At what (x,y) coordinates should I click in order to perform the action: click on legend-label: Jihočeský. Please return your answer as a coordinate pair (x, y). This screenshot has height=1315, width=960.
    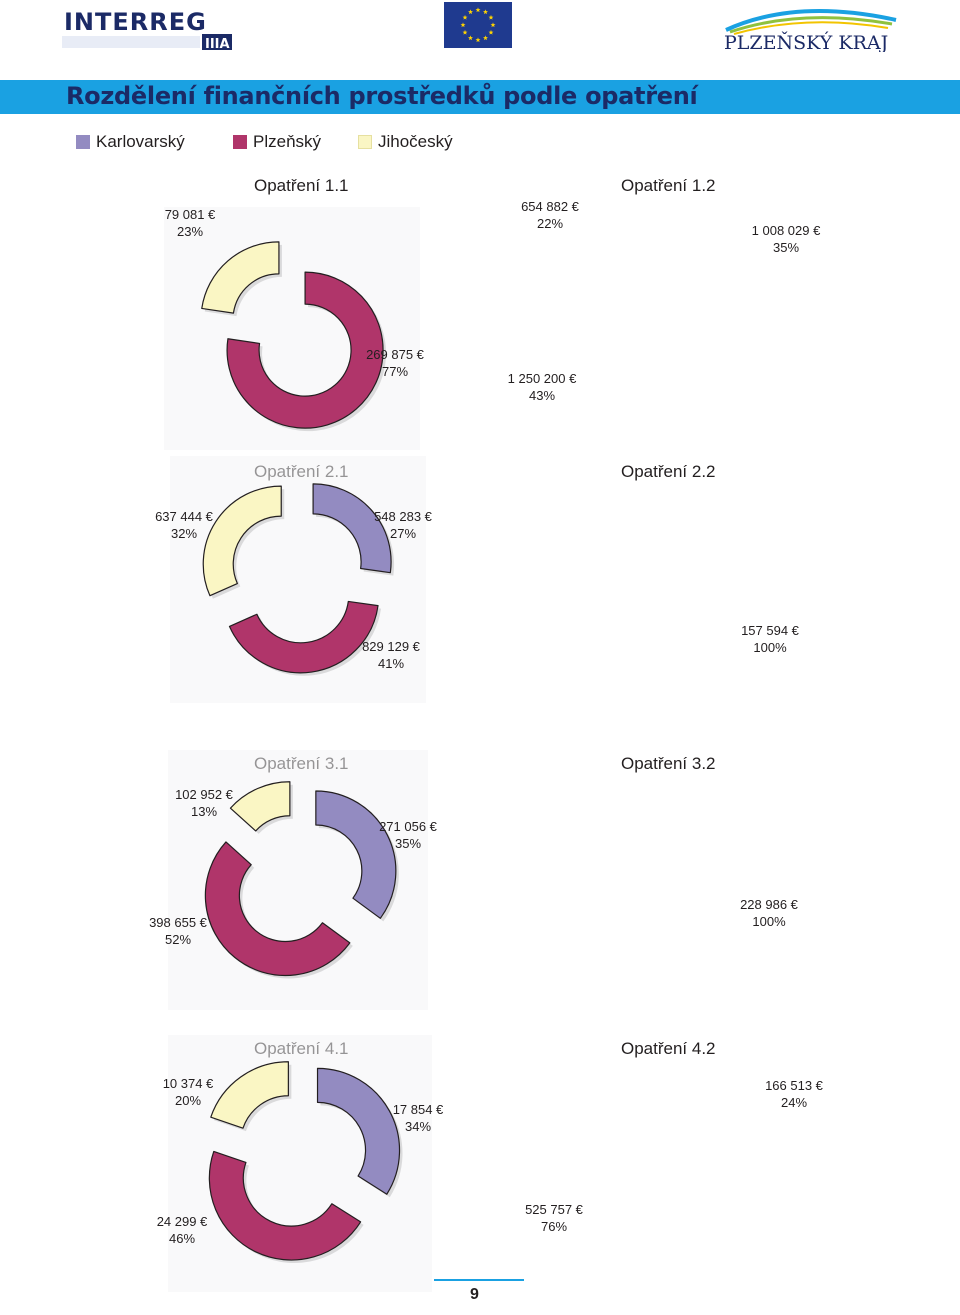
    Looking at the image, I should click on (415, 141).